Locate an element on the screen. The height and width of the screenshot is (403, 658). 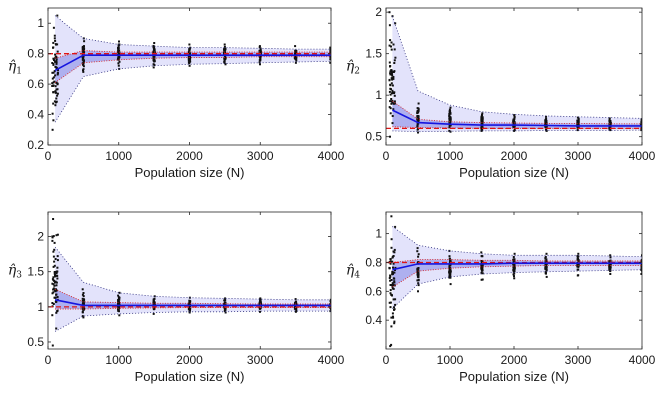
y-tick-label: 1 is located at coordinates (40, 23).